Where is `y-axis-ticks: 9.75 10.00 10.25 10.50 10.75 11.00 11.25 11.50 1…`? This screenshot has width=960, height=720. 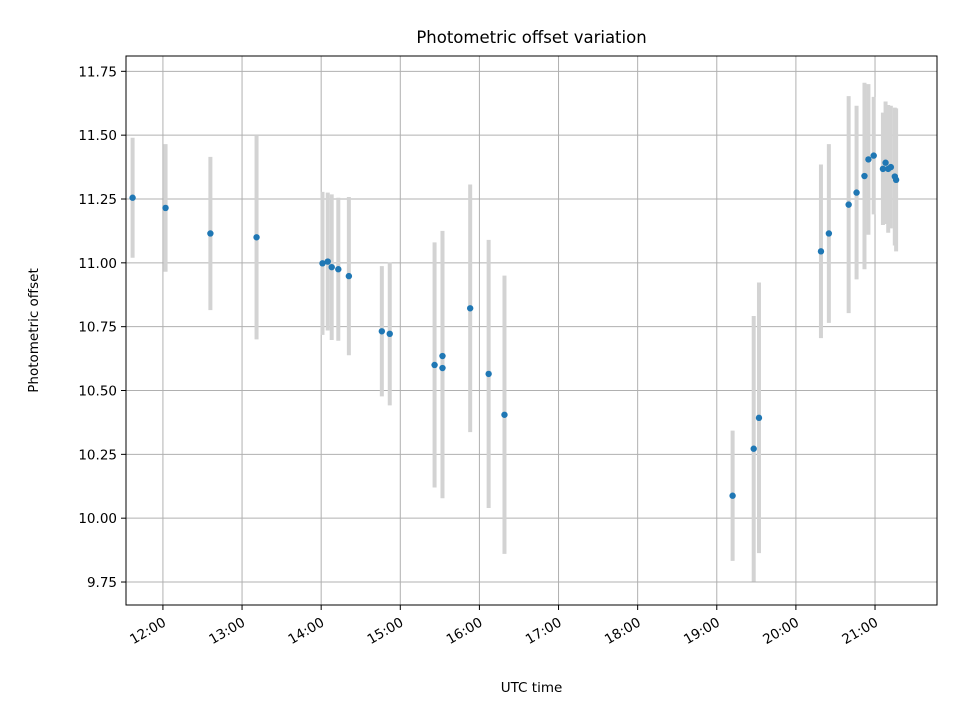
y-axis-ticks: 9.75 10.00 10.25 10.50 10.75 11.00 11.25 11.50 1… is located at coordinates (102, 327).